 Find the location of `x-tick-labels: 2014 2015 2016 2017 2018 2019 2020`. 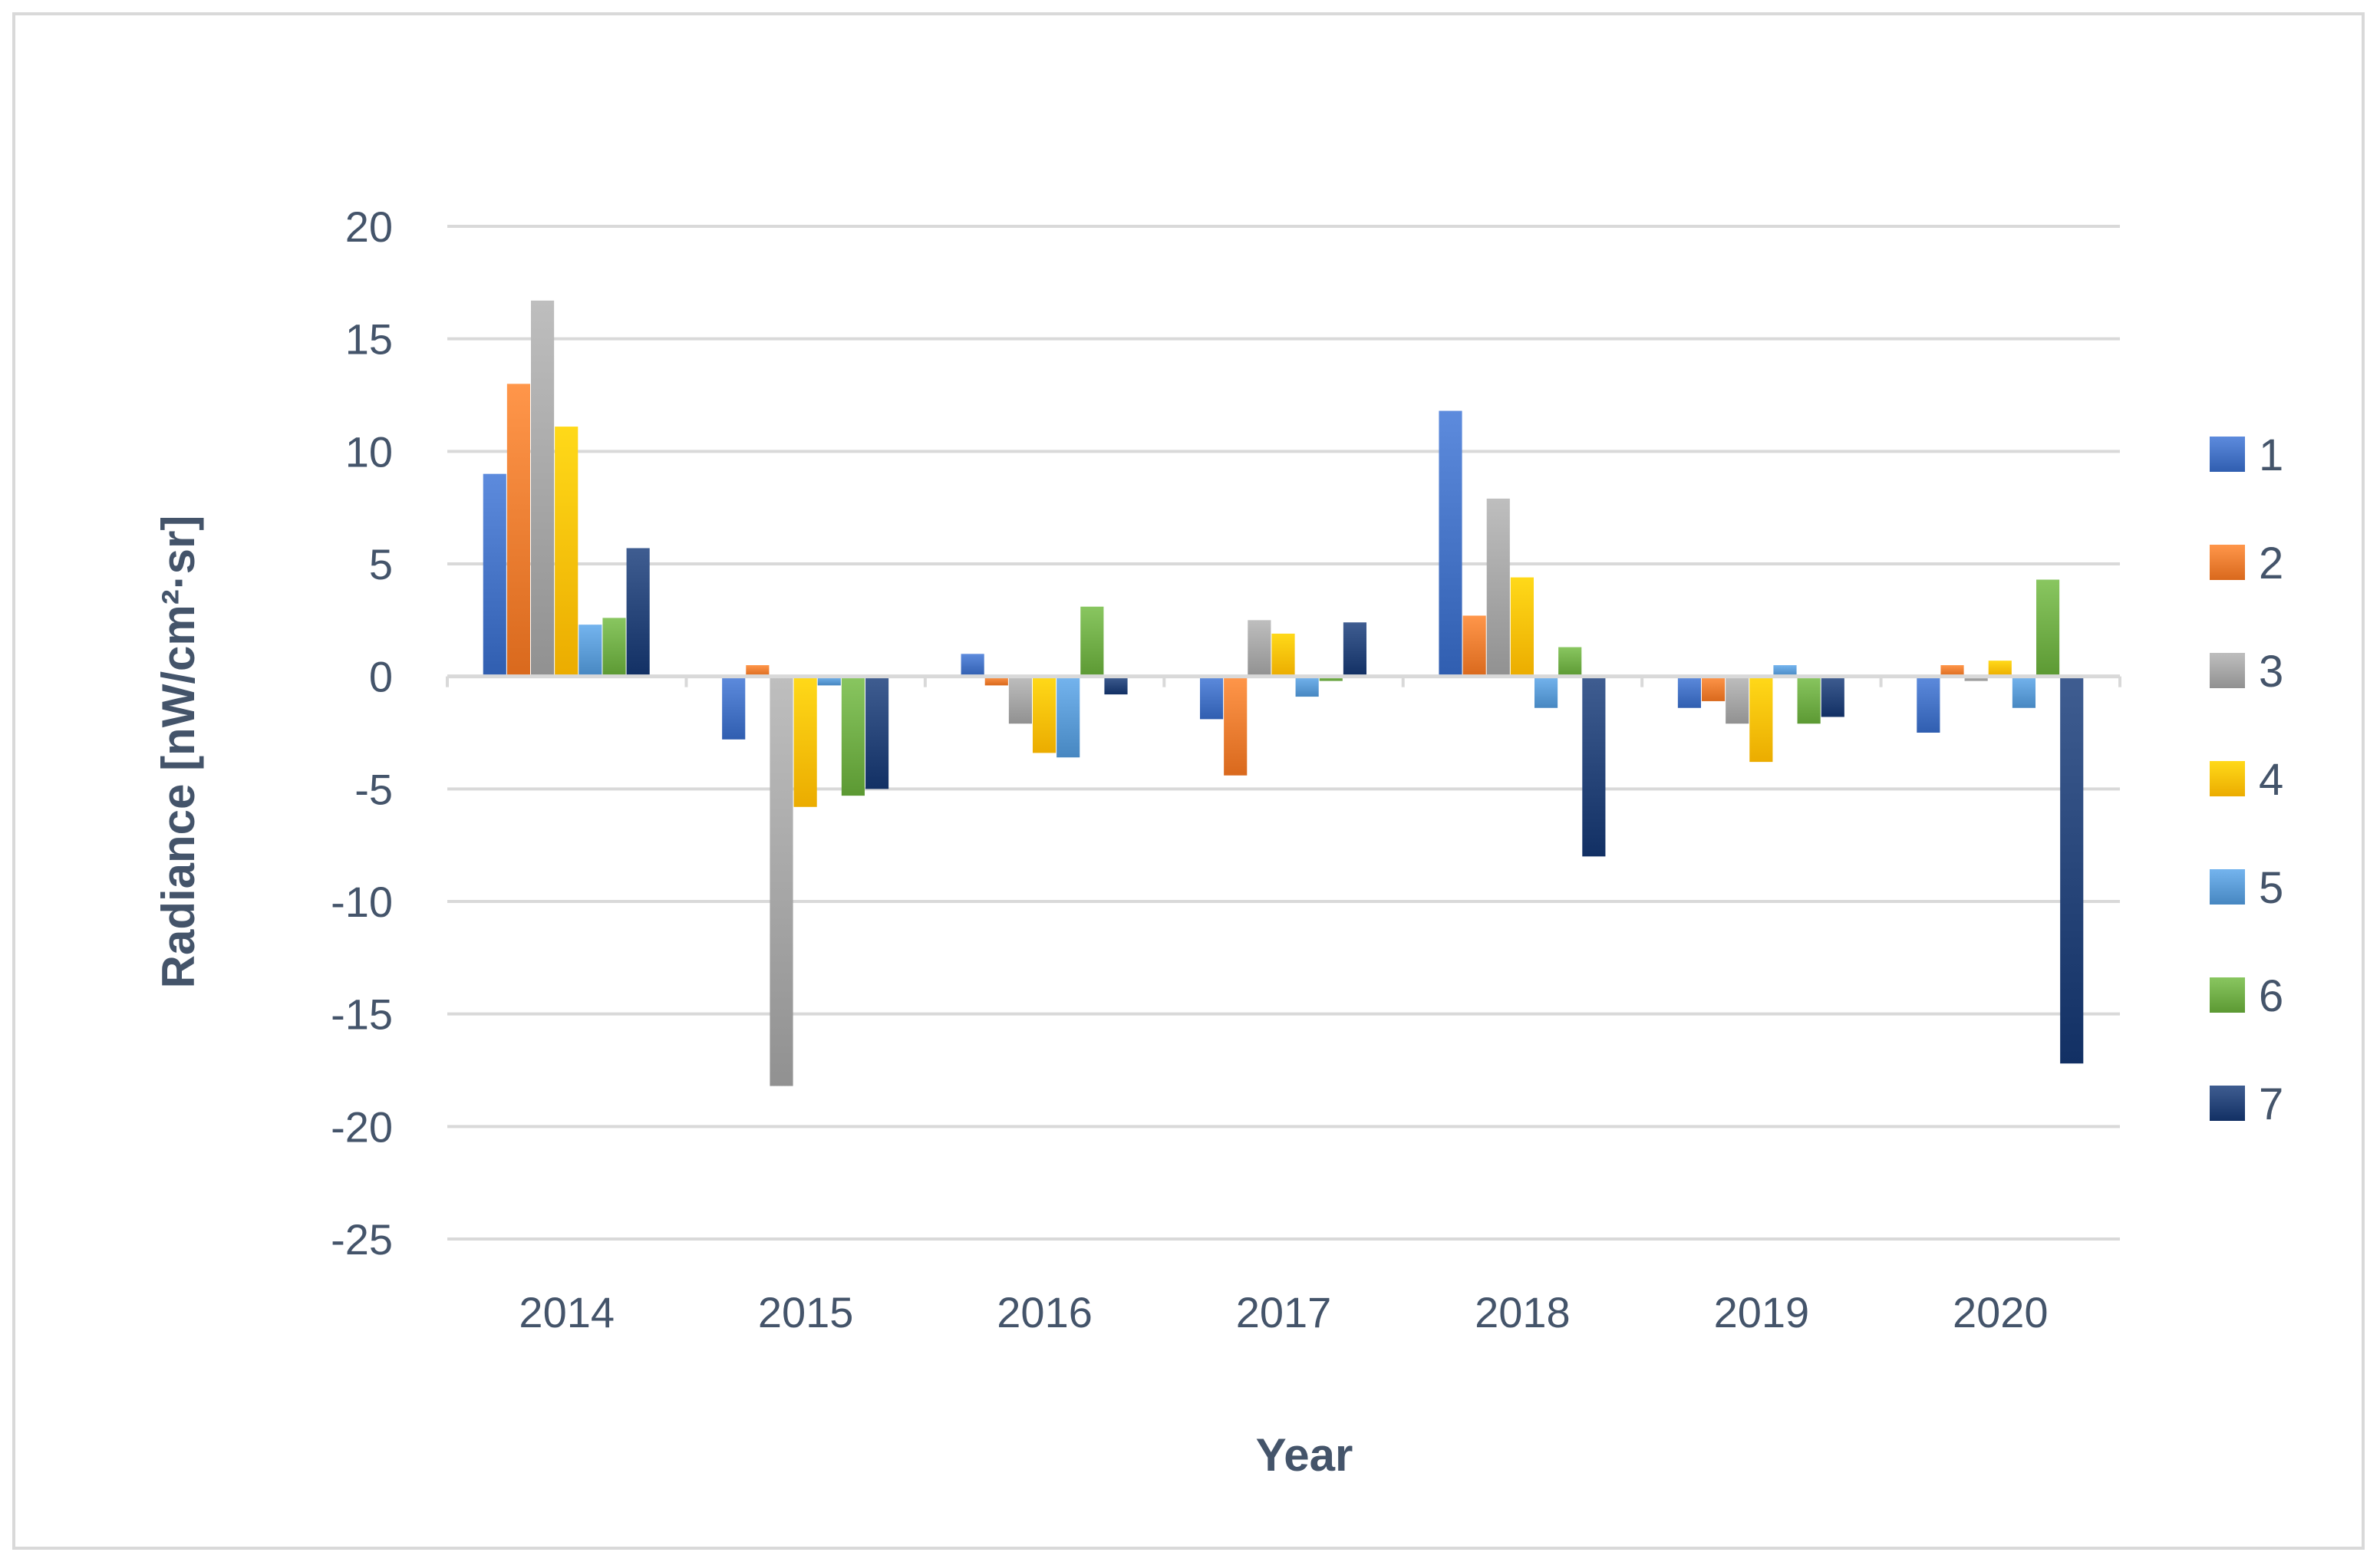

x-tick-labels: 2014 2015 2016 2017 2018 2019 2020 is located at coordinates (1283, 1312).